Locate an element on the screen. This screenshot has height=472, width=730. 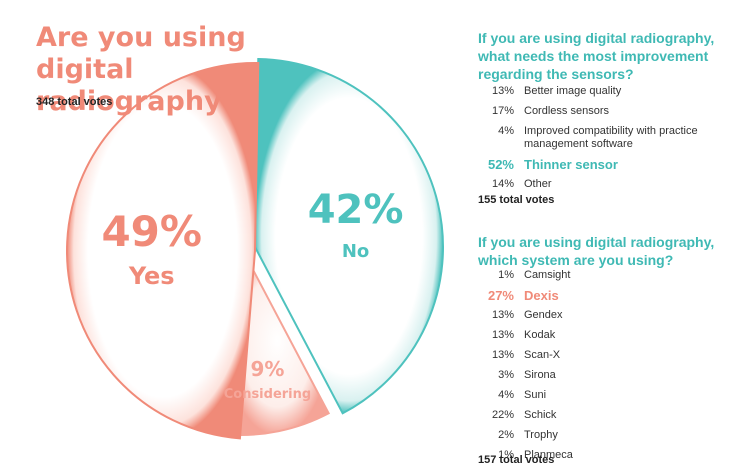
pie-slice-percent-no: 42% is located at coordinates (356, 210).